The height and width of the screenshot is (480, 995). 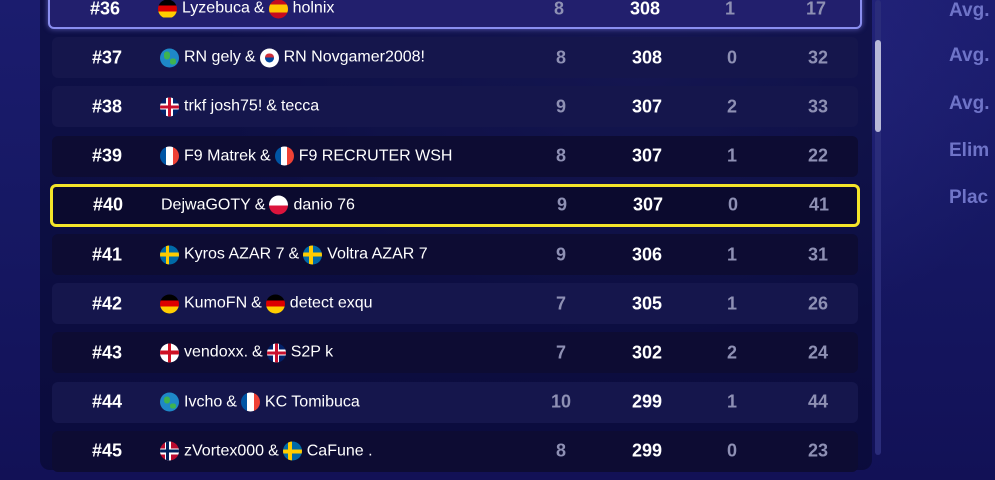 What do you see at coordinates (647, 254) in the screenshot?
I see `points-value: 306` at bounding box center [647, 254].